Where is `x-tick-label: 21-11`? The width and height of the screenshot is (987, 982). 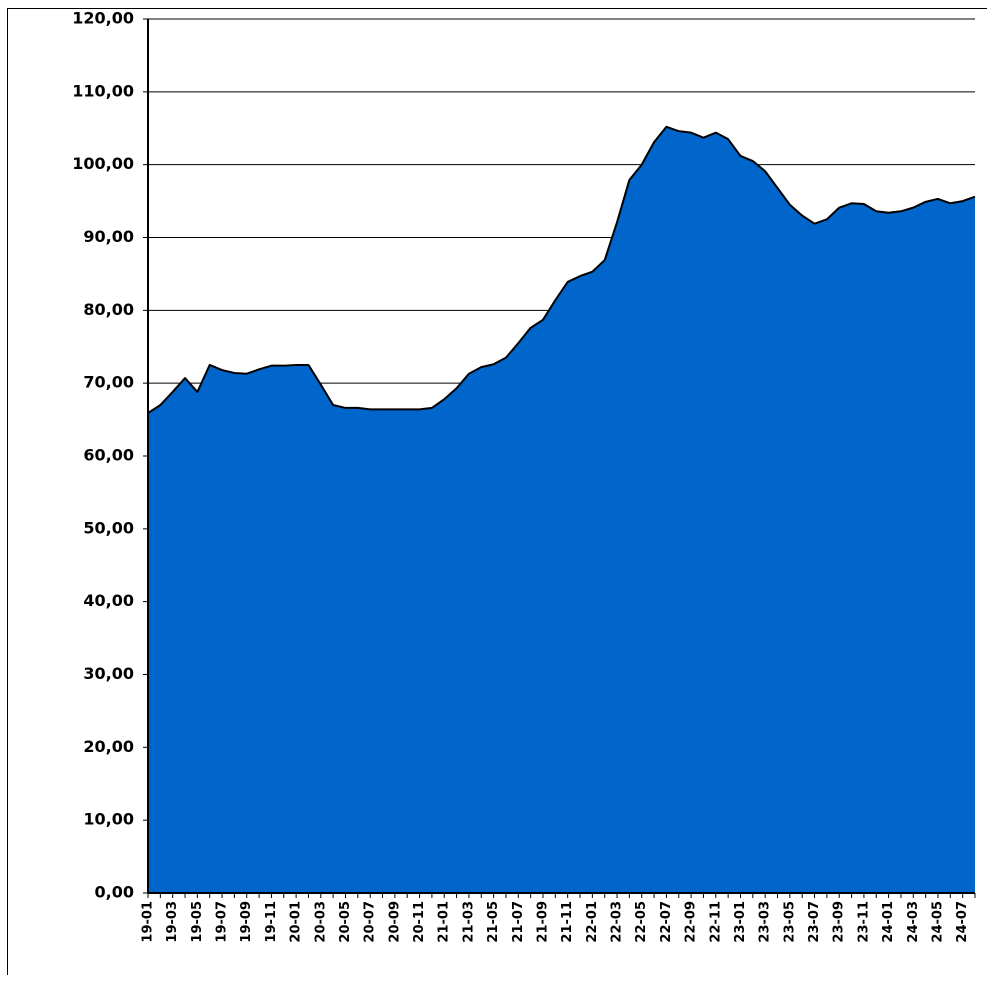 x-tick-label: 21-11 is located at coordinates (567, 922).